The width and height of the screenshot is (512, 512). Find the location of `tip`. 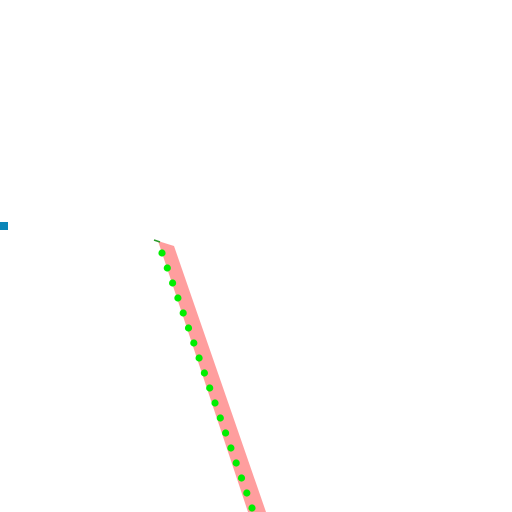

tip is located at coordinates (157, 241).